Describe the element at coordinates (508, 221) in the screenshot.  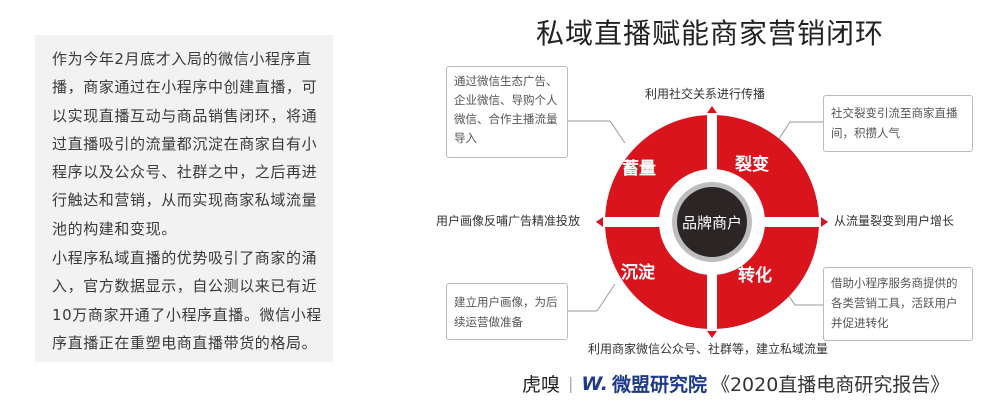
I see `arrow-label-left: 用户画像反哺广告精准投放` at that location.